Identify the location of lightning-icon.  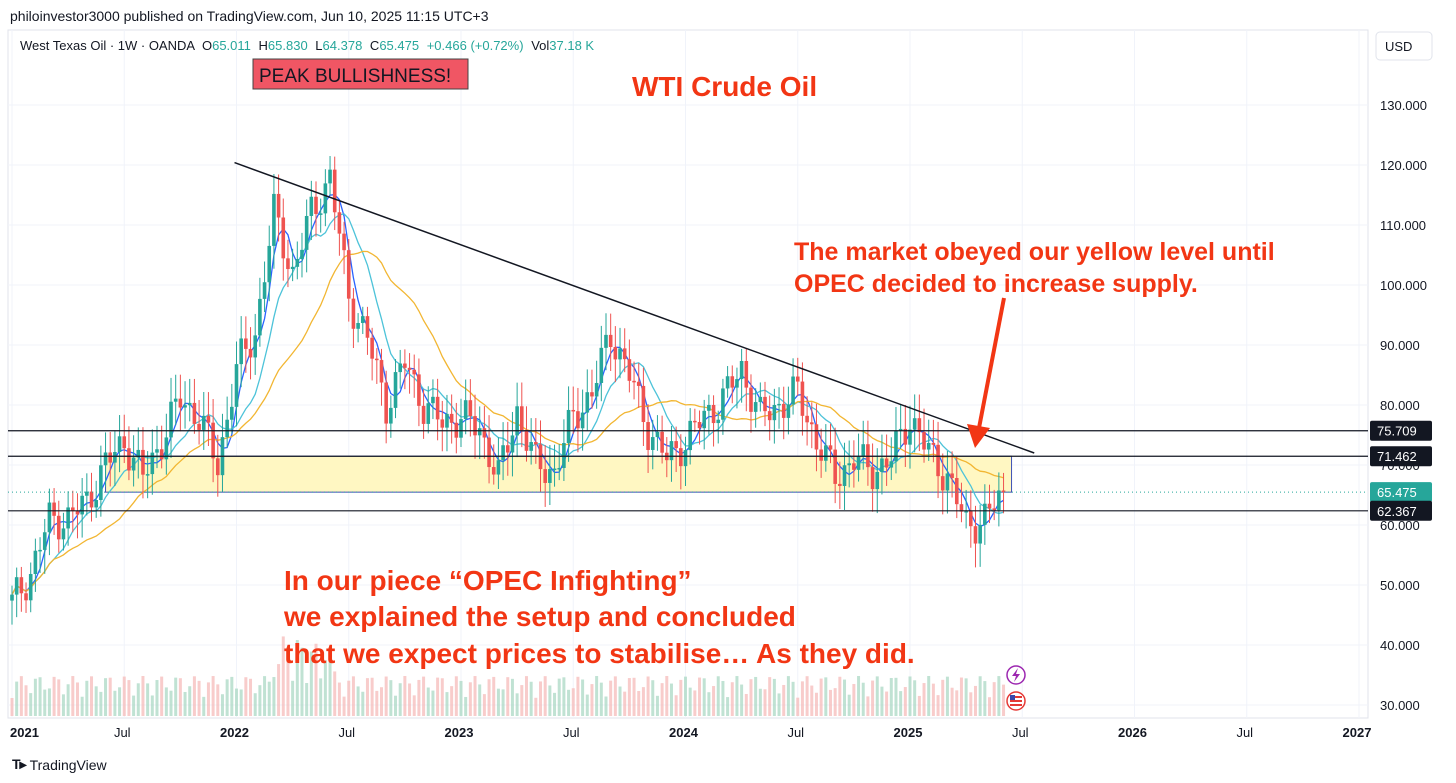
(1016, 675).